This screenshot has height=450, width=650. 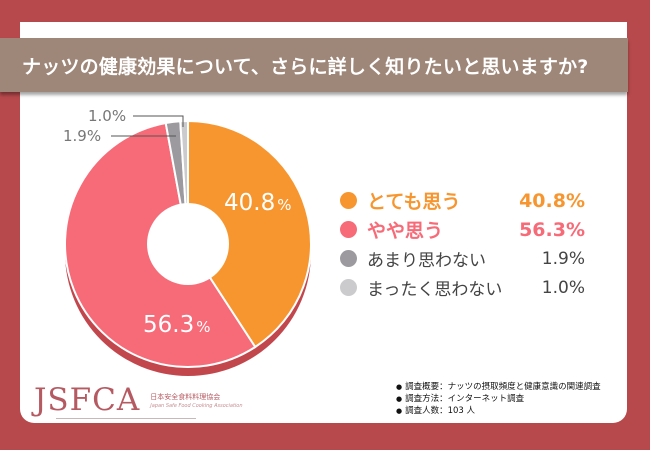 What do you see at coordinates (563, 258) in the screenshot?
I see `legend-value: 1.9%` at bounding box center [563, 258].